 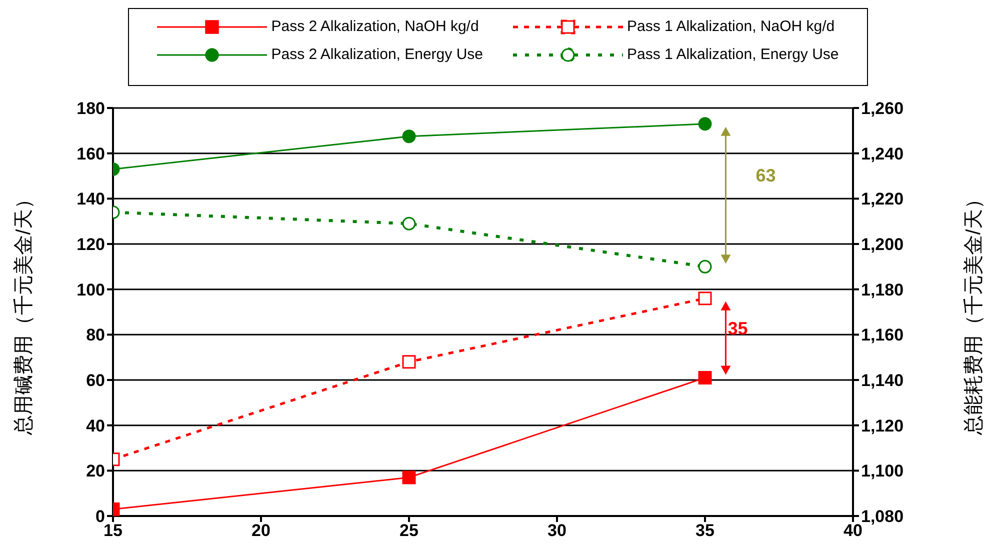 I want to click on y-tick-label: 60, so click(x=95, y=380).